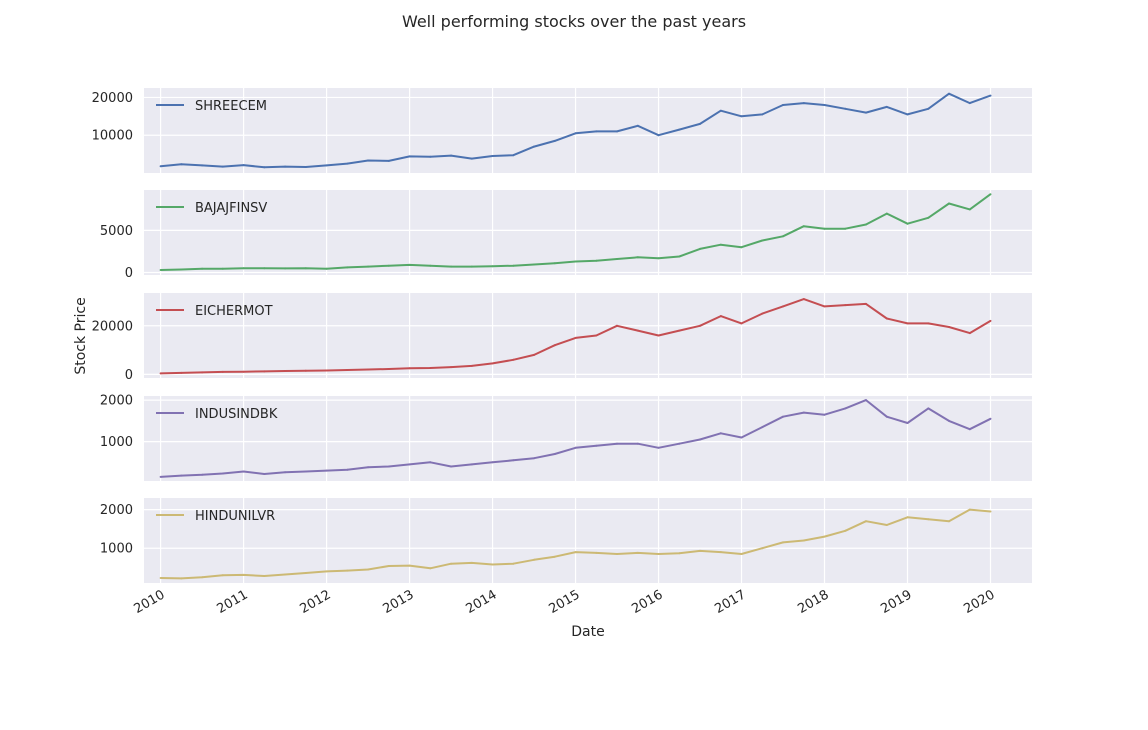 This screenshot has width=1148, height=730. Describe the element at coordinates (562, 130) in the screenshot. I see `subplot-shreecem: 10000 20000 SHREECEM` at that location.